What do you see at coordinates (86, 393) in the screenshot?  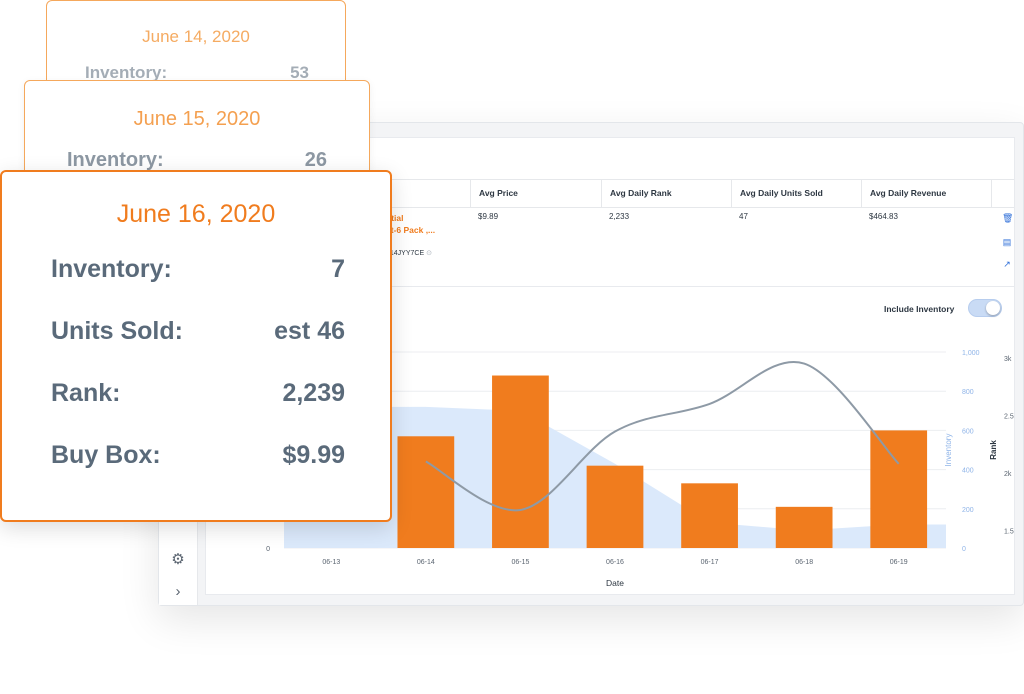 I see `card-label: Rank:` at bounding box center [86, 393].